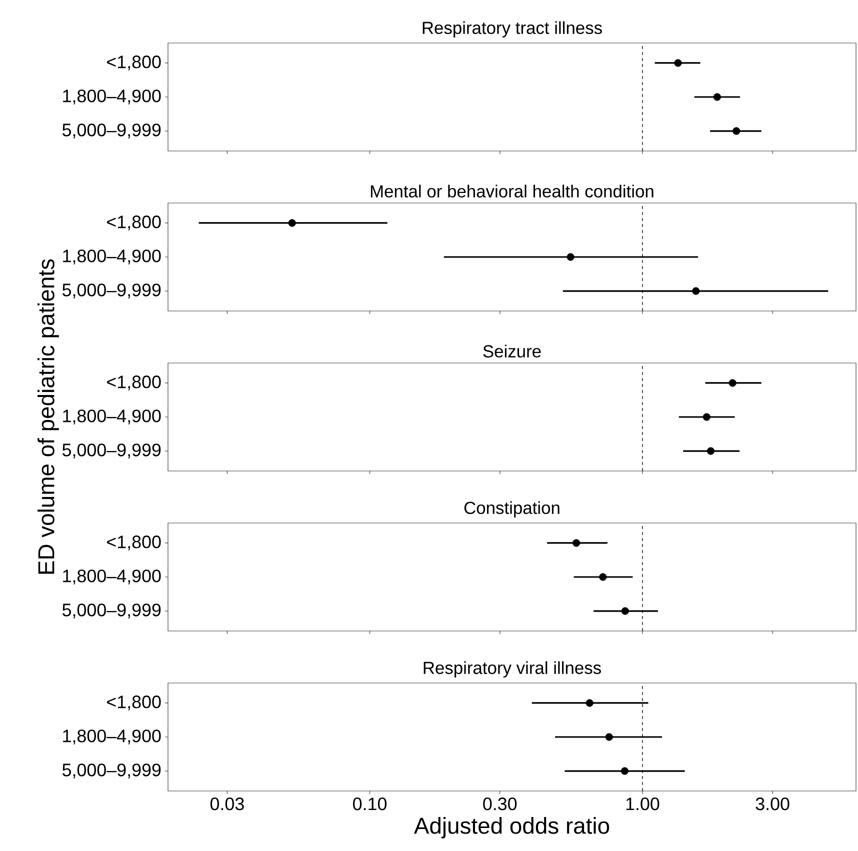  I want to click on chart-title: Respiratory viral illness, so click(512, 669).